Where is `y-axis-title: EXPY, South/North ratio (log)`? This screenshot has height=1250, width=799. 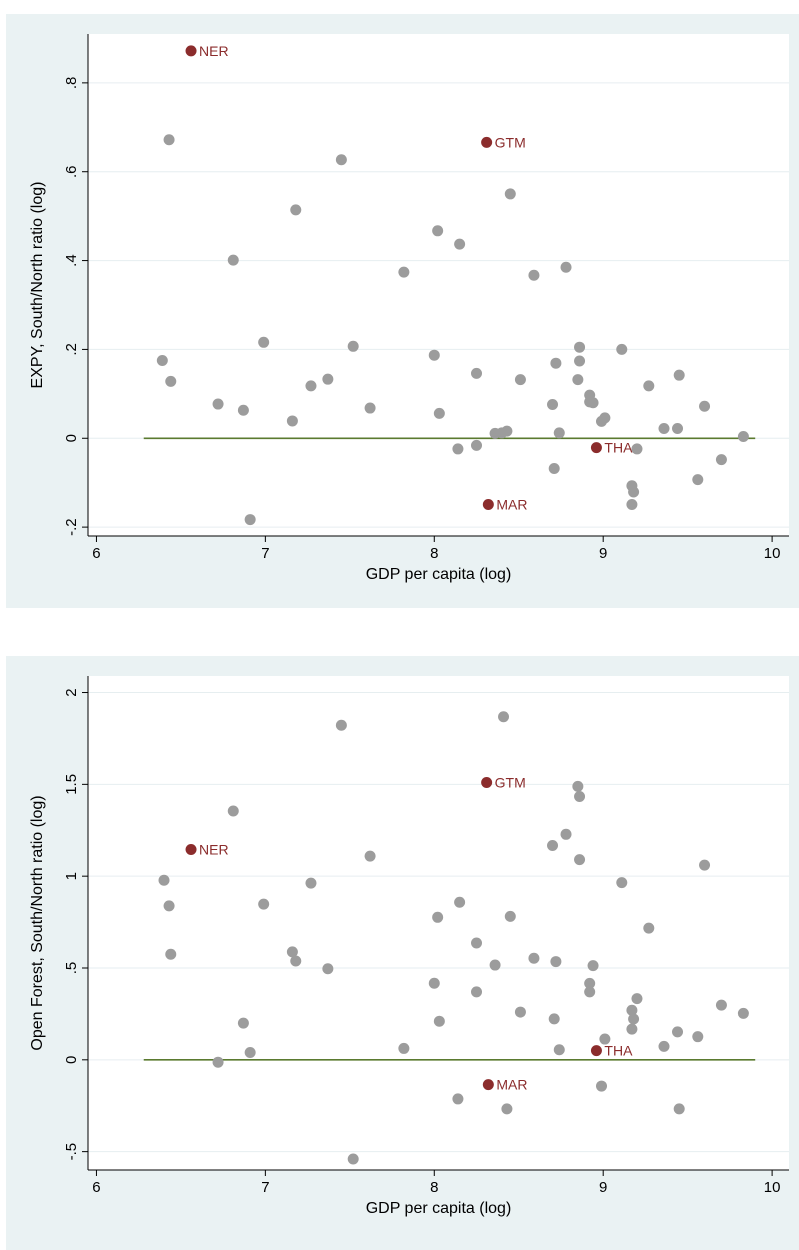
y-axis-title: EXPY, South/North ratio (log) is located at coordinates (37, 285).